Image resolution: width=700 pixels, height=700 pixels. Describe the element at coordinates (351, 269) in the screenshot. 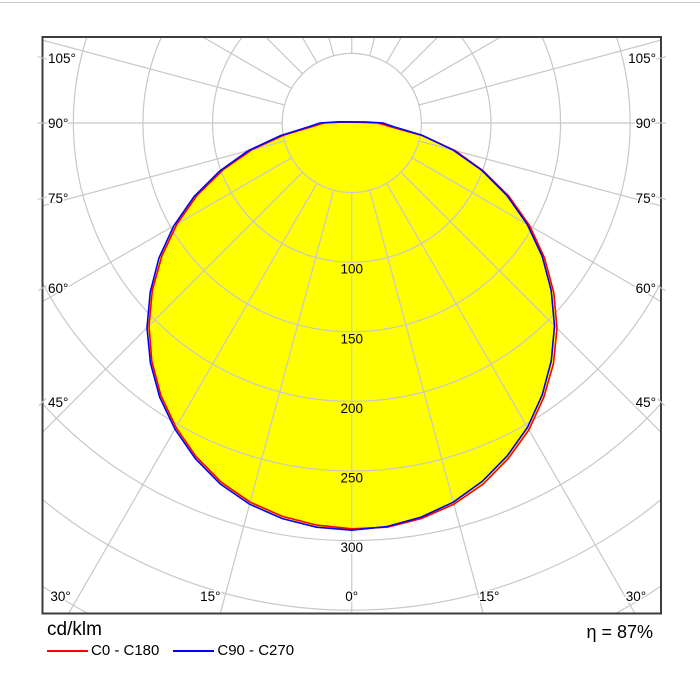

I see `svg-text: 100` at that location.